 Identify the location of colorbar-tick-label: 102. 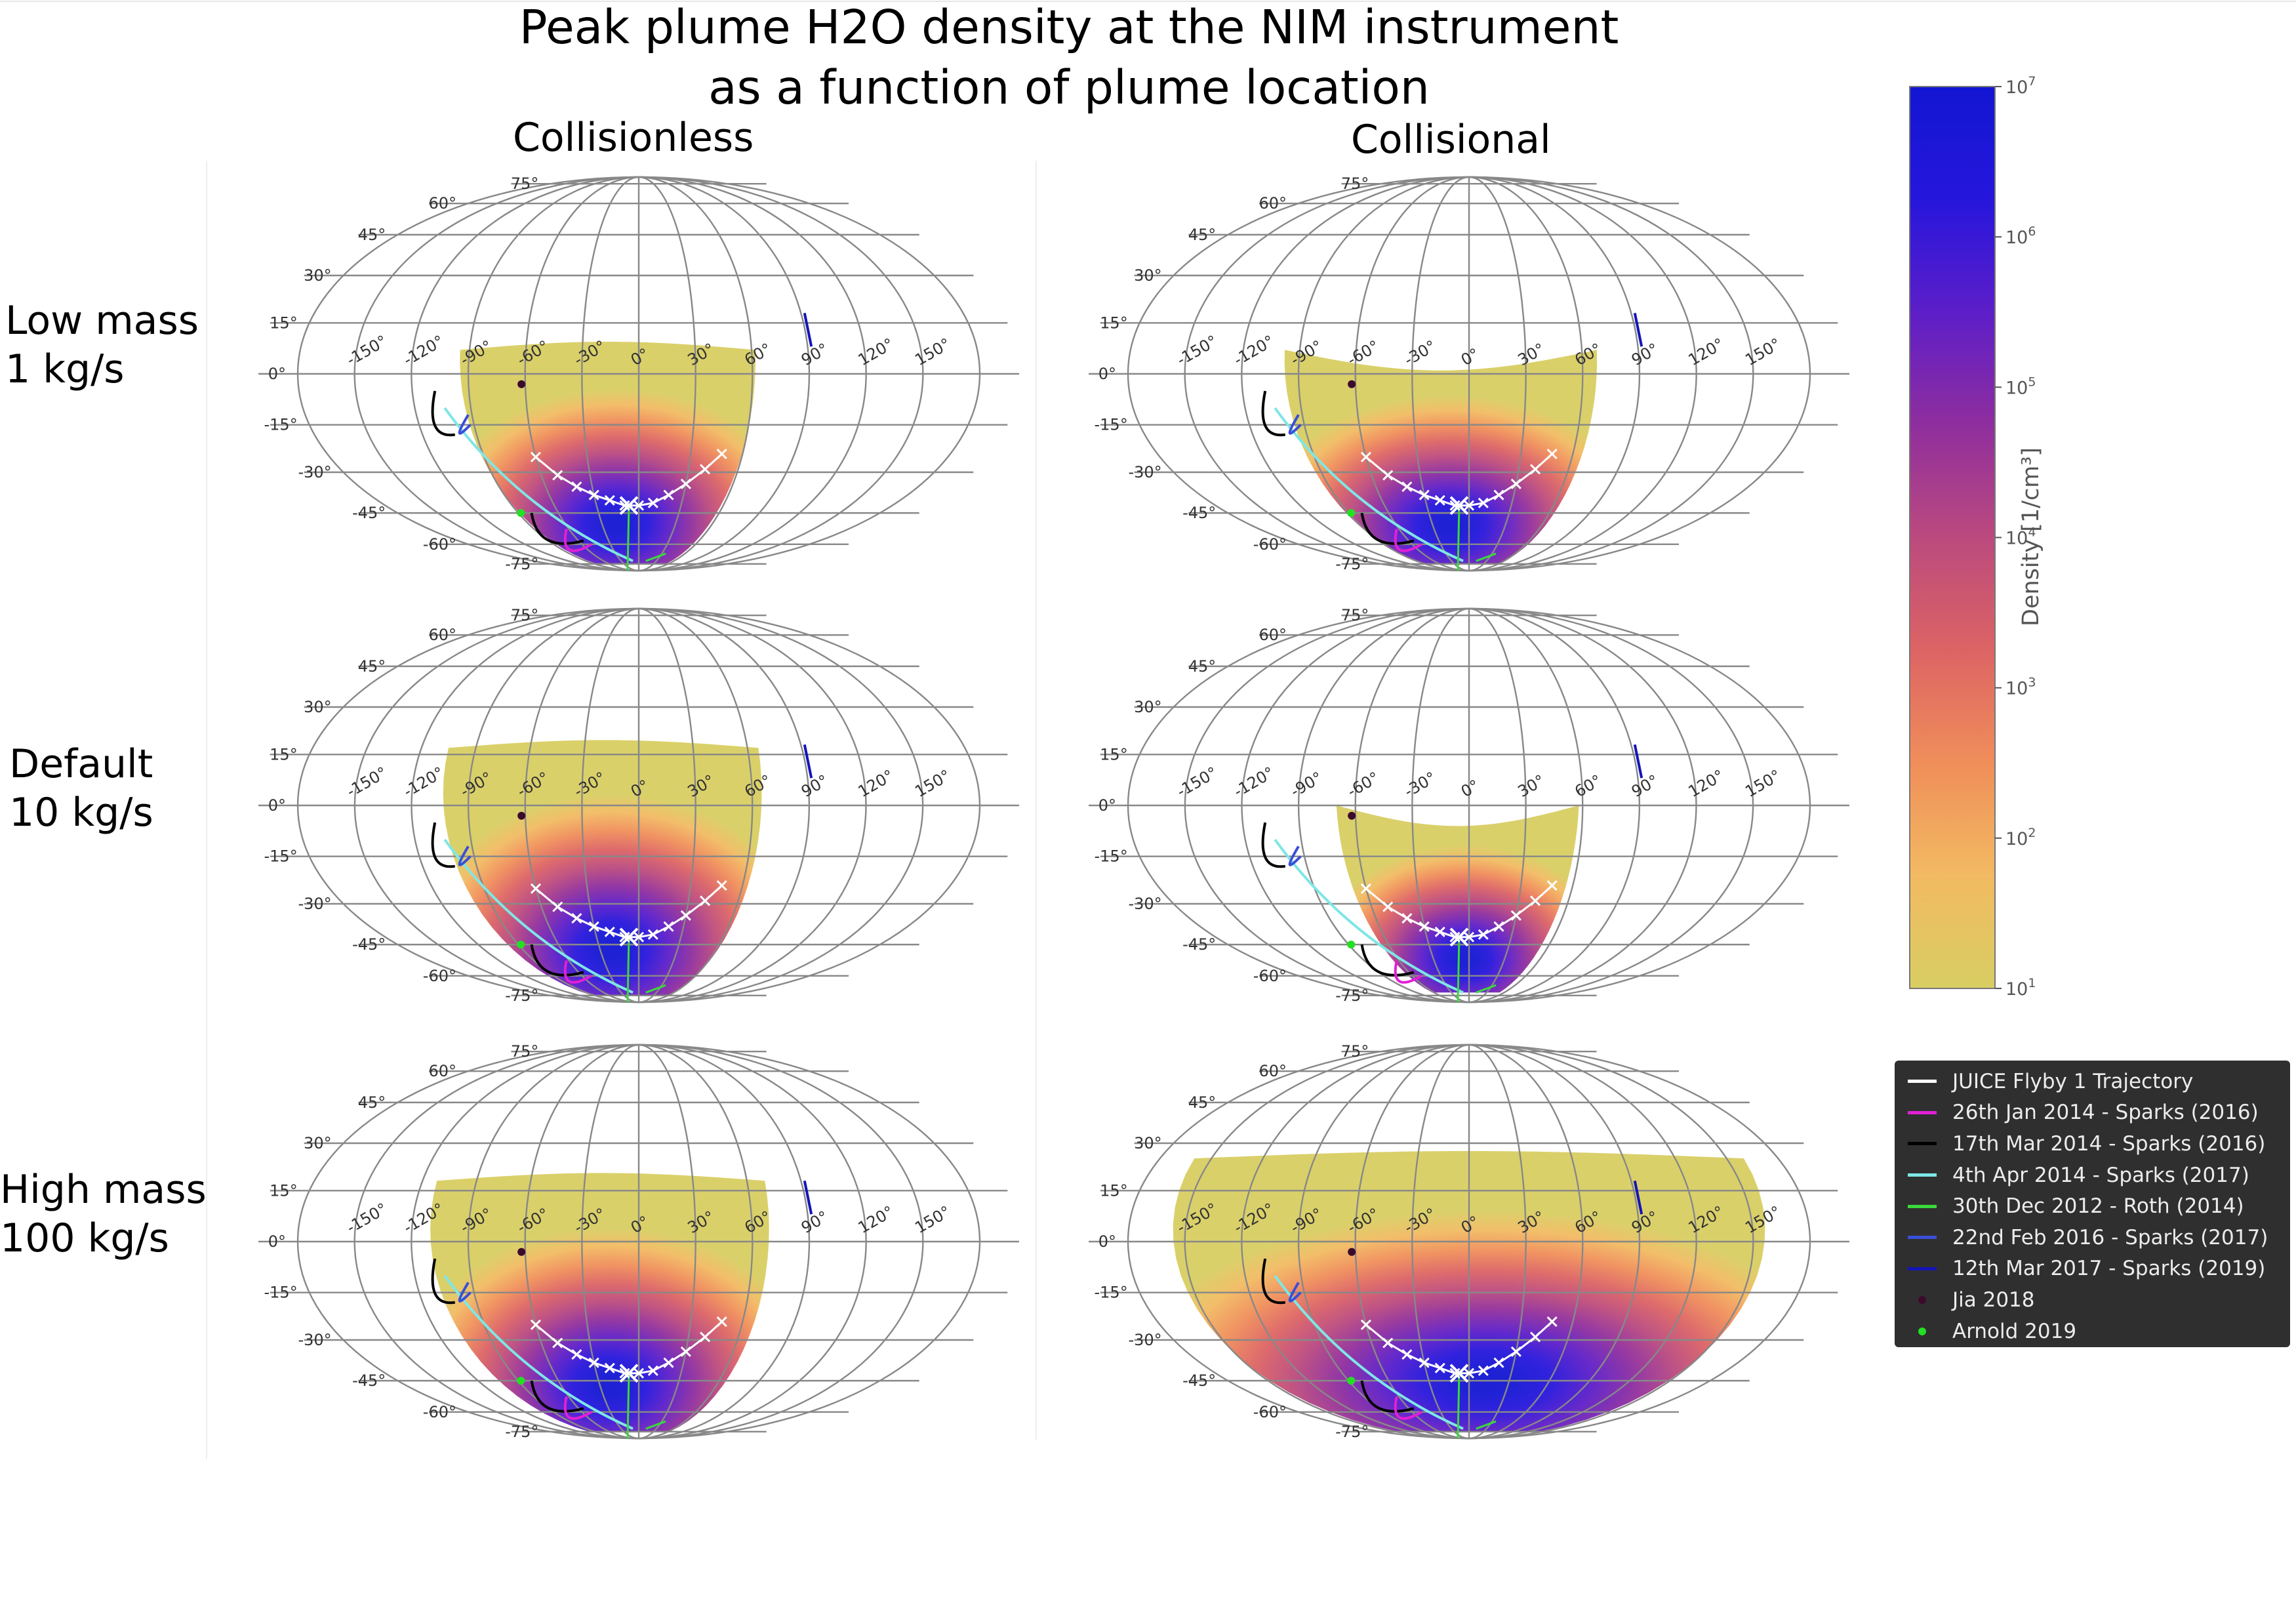
(2021, 838).